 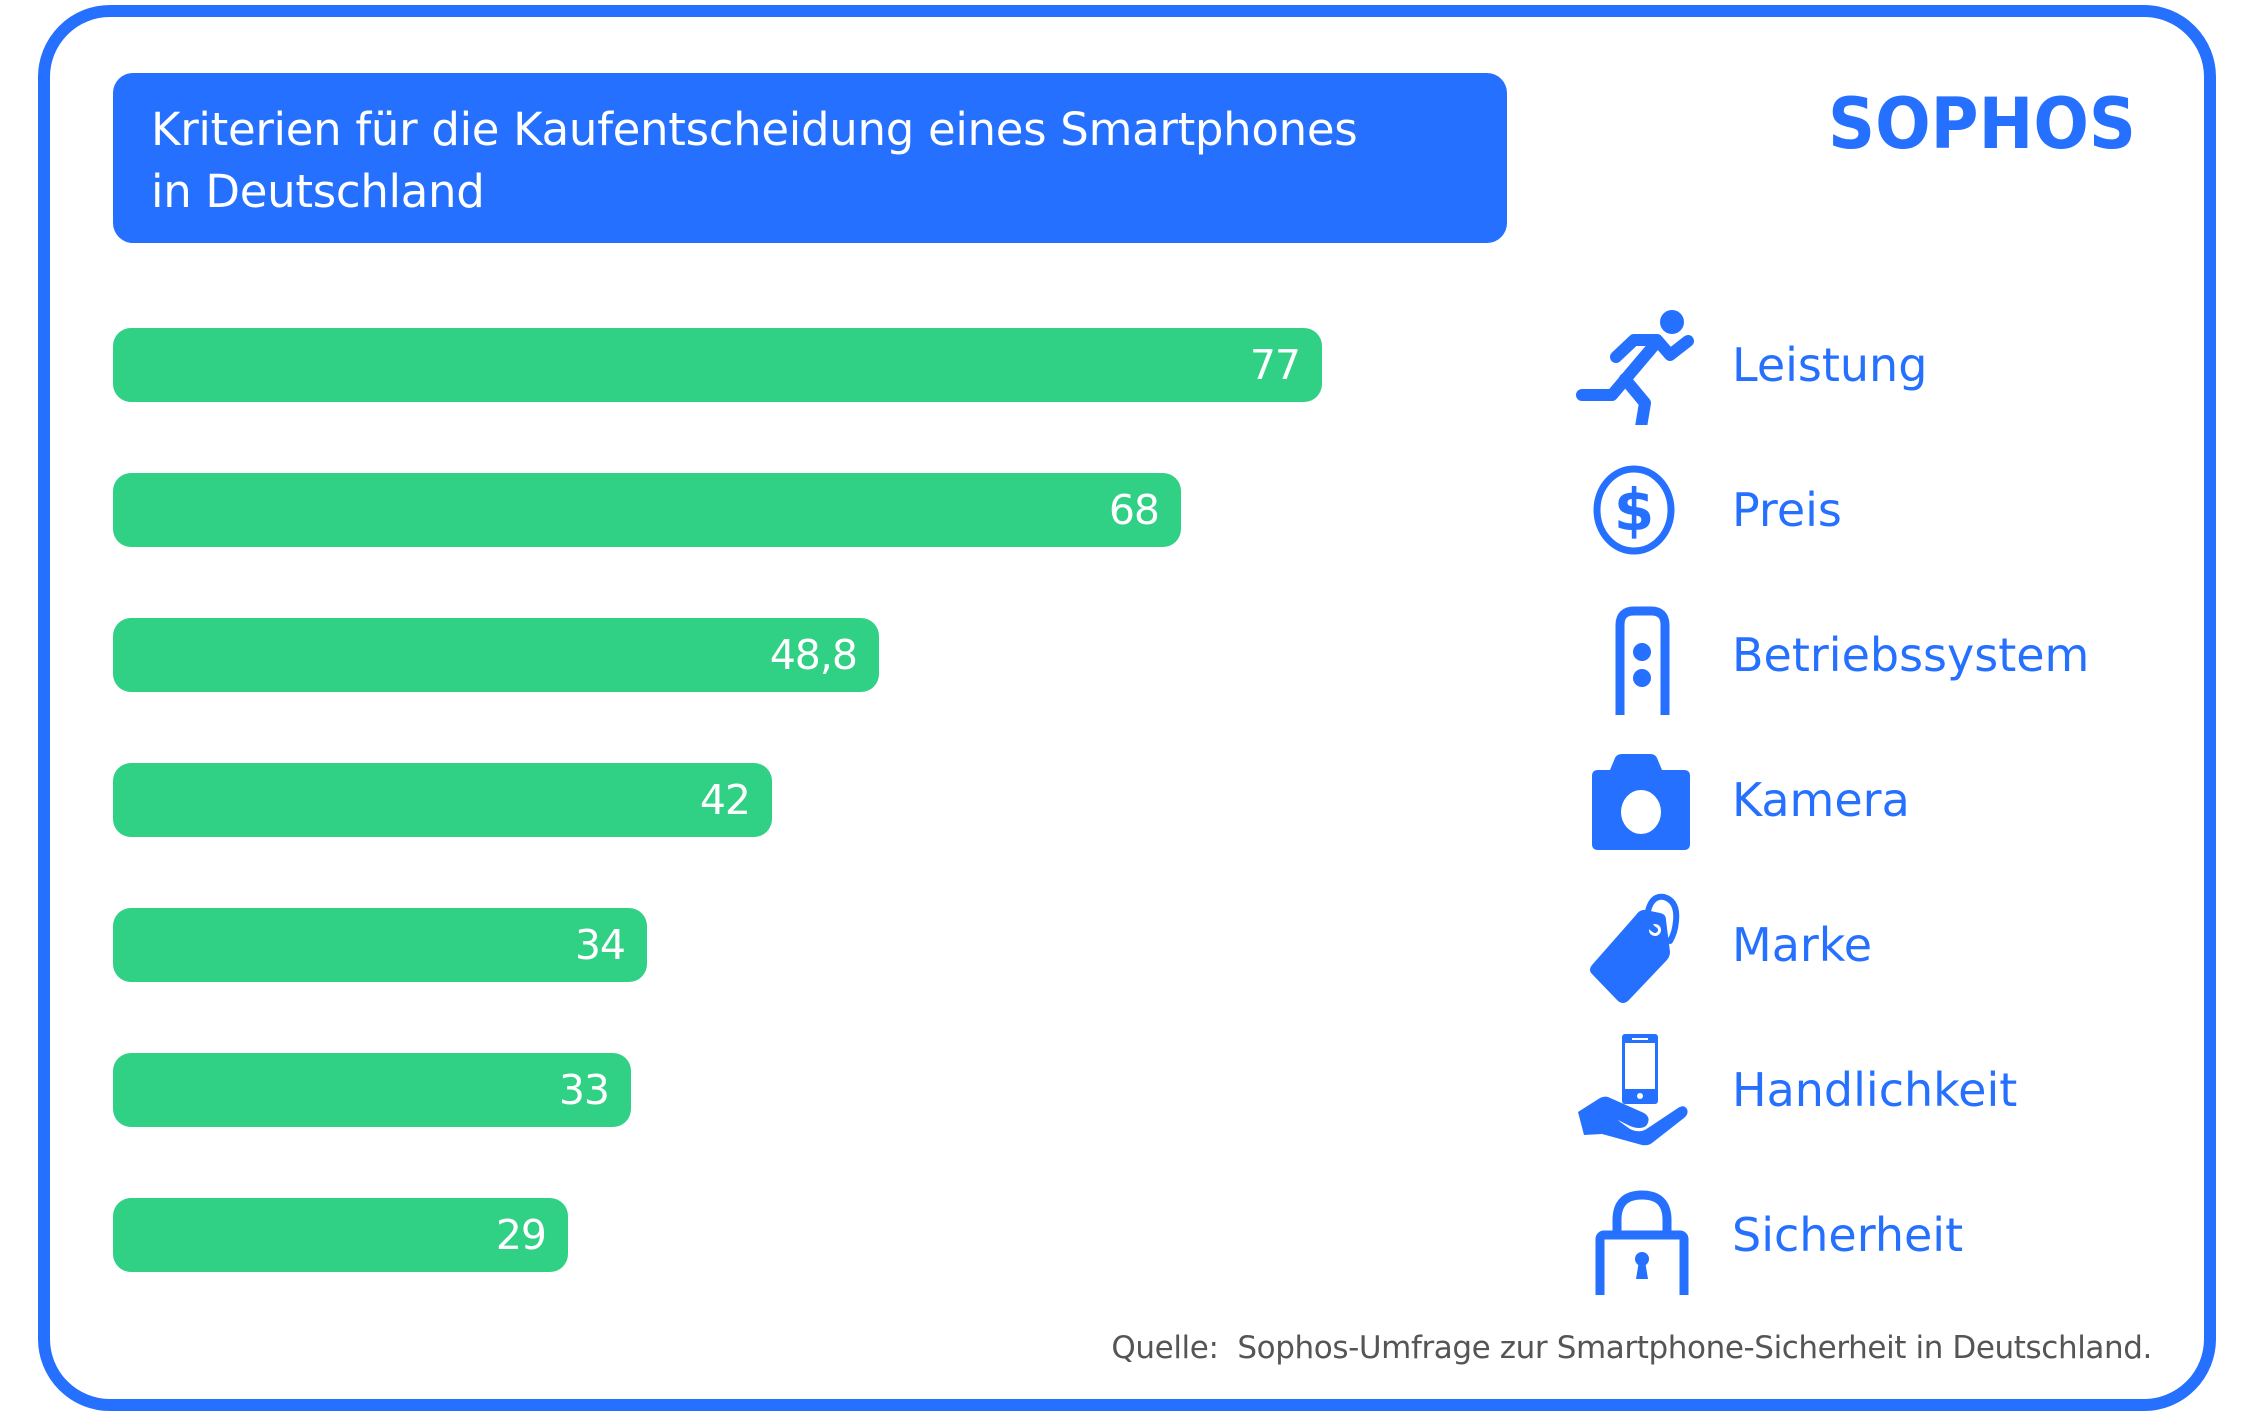 I want to click on legend-label: Preis, so click(x=1787, y=510).